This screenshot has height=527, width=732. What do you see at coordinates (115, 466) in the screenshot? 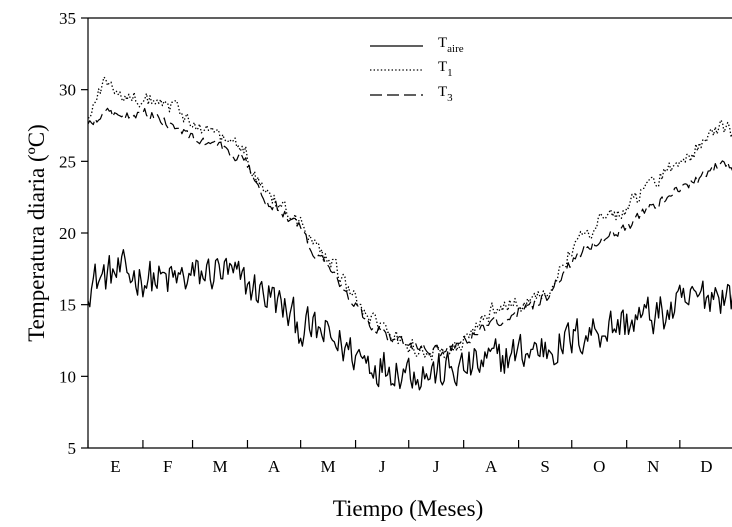
I see `x-tick-label: E` at bounding box center [115, 466].